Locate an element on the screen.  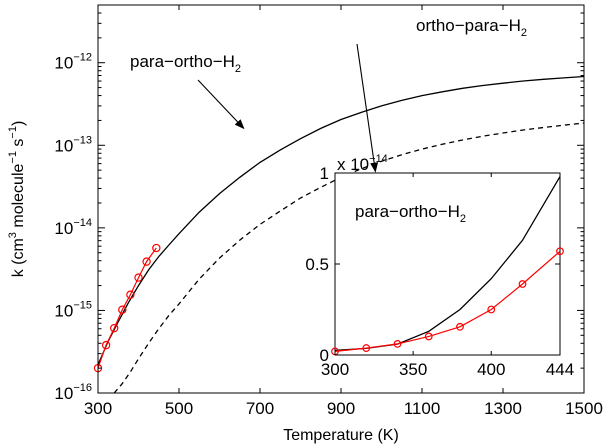
x-axis-label: Temperature (K) is located at coordinates (341, 435).